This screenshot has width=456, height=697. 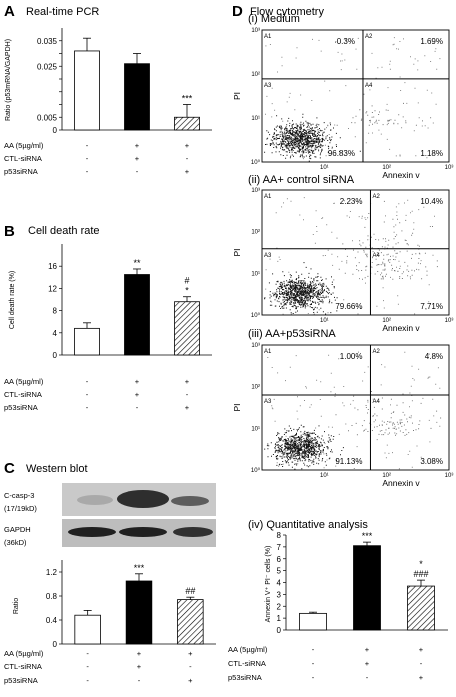 What do you see at coordinates (55, 311) in the screenshot?
I see `y-tick-label: 8` at bounding box center [55, 311].